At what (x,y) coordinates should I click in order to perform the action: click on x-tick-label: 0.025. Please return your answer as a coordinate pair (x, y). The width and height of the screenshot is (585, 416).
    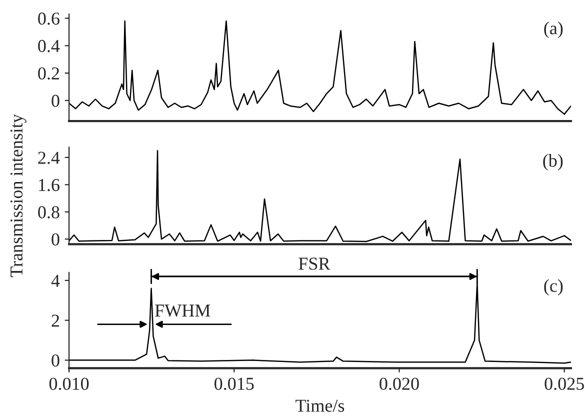
    Looking at the image, I should click on (564, 384).